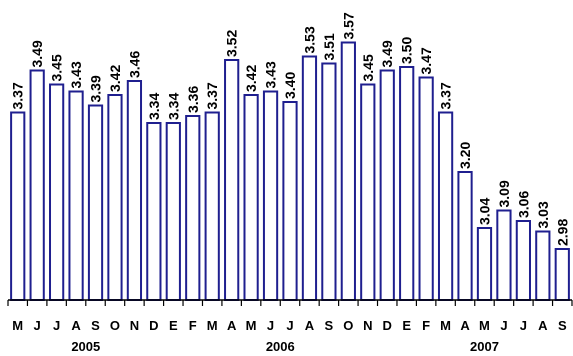 The width and height of the screenshot is (573, 356). I want to click on year-label: 2005, so click(85, 346).